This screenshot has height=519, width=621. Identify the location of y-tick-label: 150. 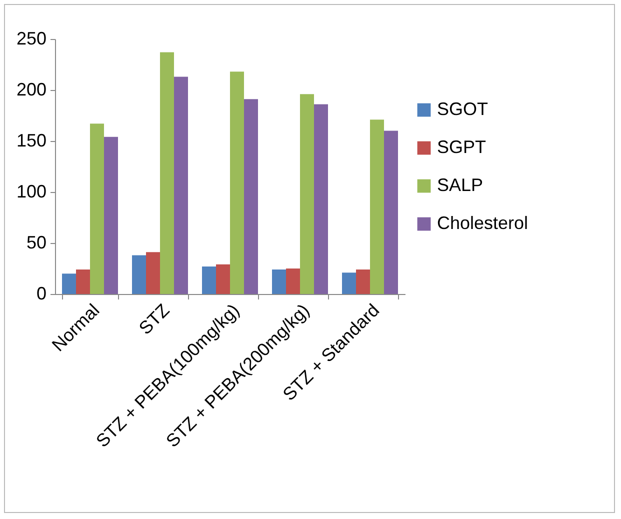
(31, 140).